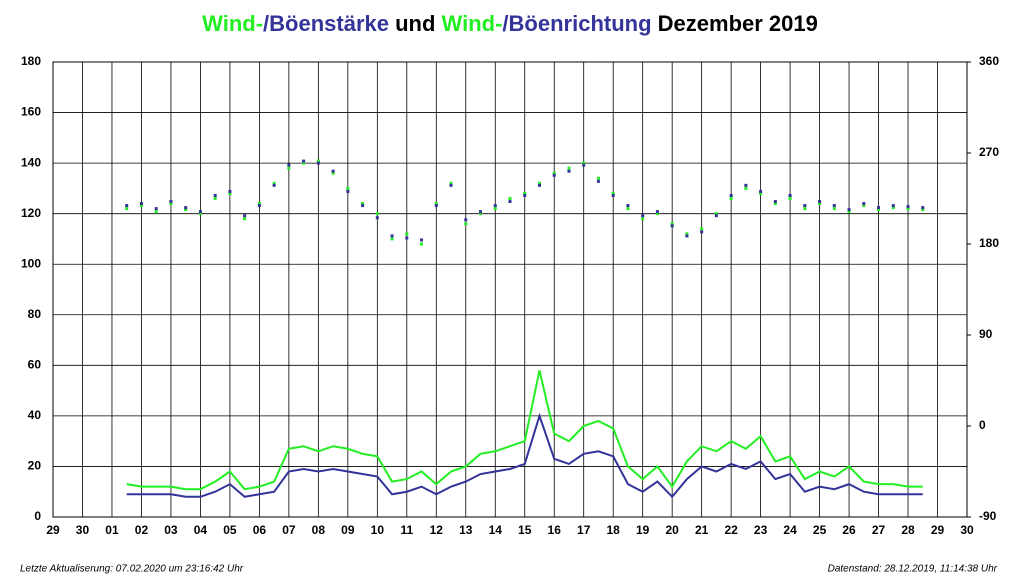 This screenshot has height=579, width=1020. What do you see at coordinates (348, 530) in the screenshot?
I see `x-tick-label: 09` at bounding box center [348, 530].